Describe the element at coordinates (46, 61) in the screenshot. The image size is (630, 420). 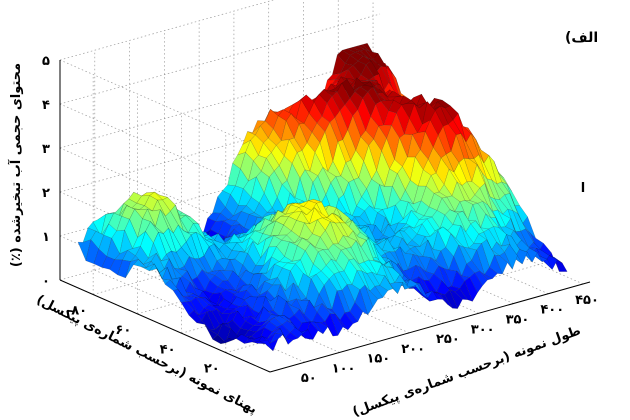
I see `z-tick-label: ۵` at that location.